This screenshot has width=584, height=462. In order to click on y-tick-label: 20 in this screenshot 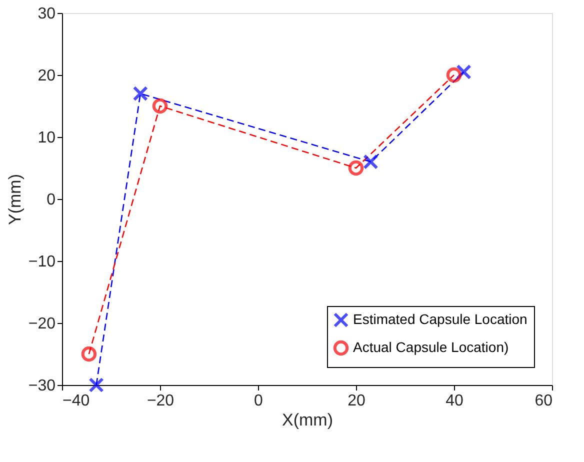, I will do `click(47, 76)`.